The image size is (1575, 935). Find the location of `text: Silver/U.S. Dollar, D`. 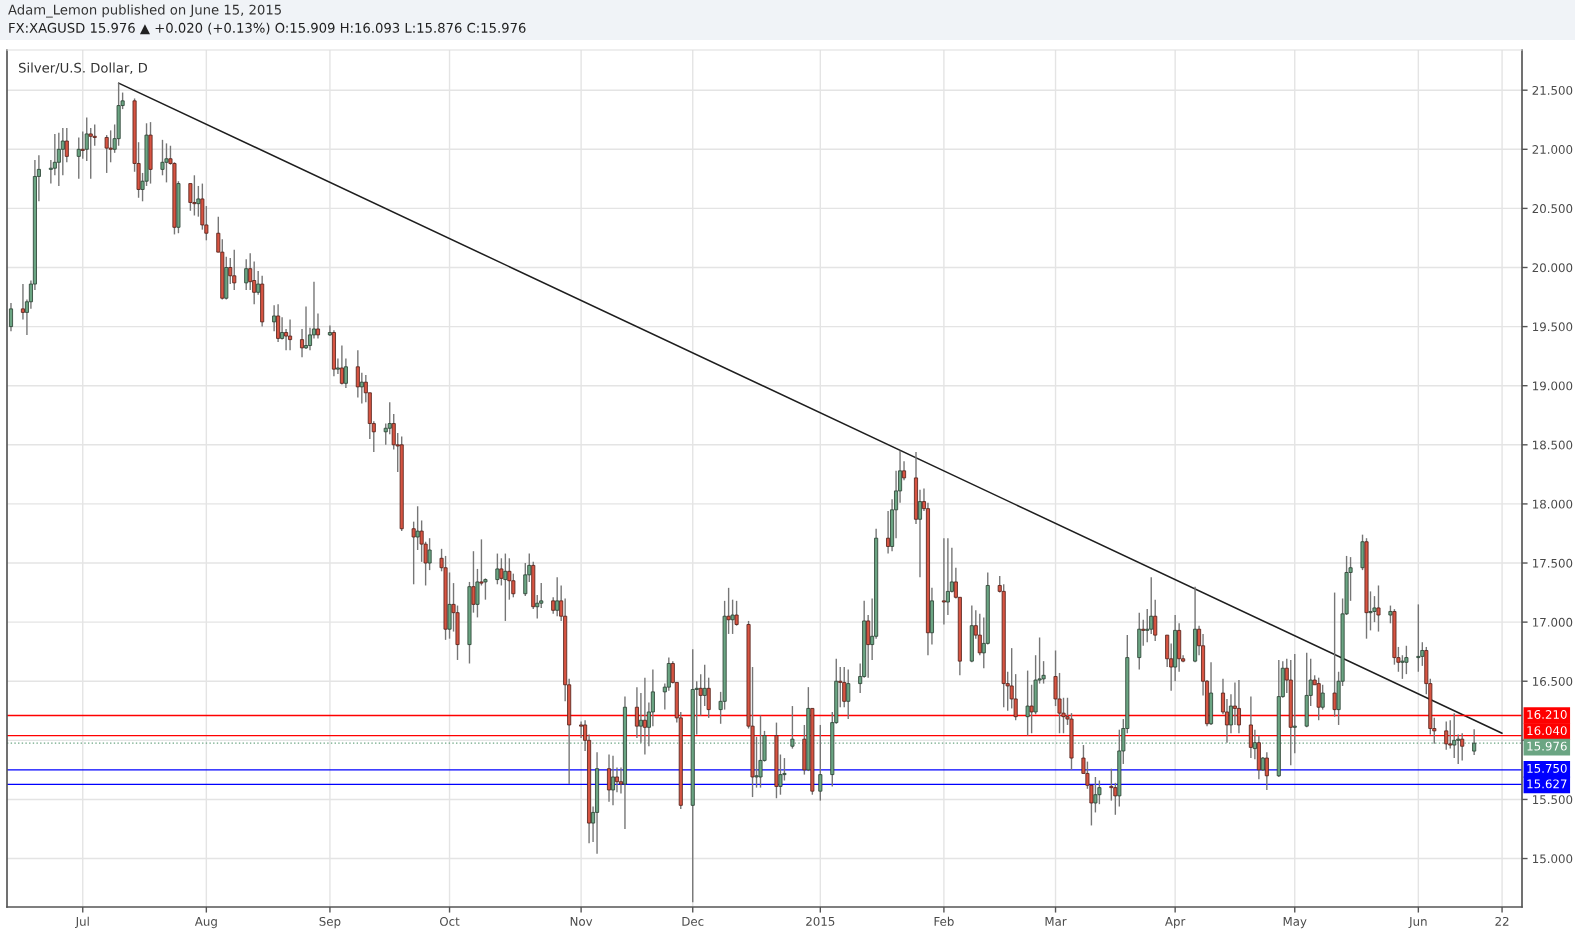

text: Silver/U.S. Dollar, D is located at coordinates (83, 68).